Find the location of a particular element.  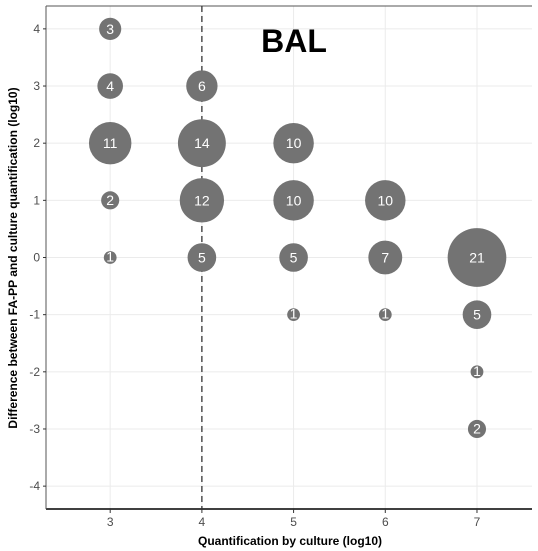

x-tick-label: 3 is located at coordinates (110, 522).